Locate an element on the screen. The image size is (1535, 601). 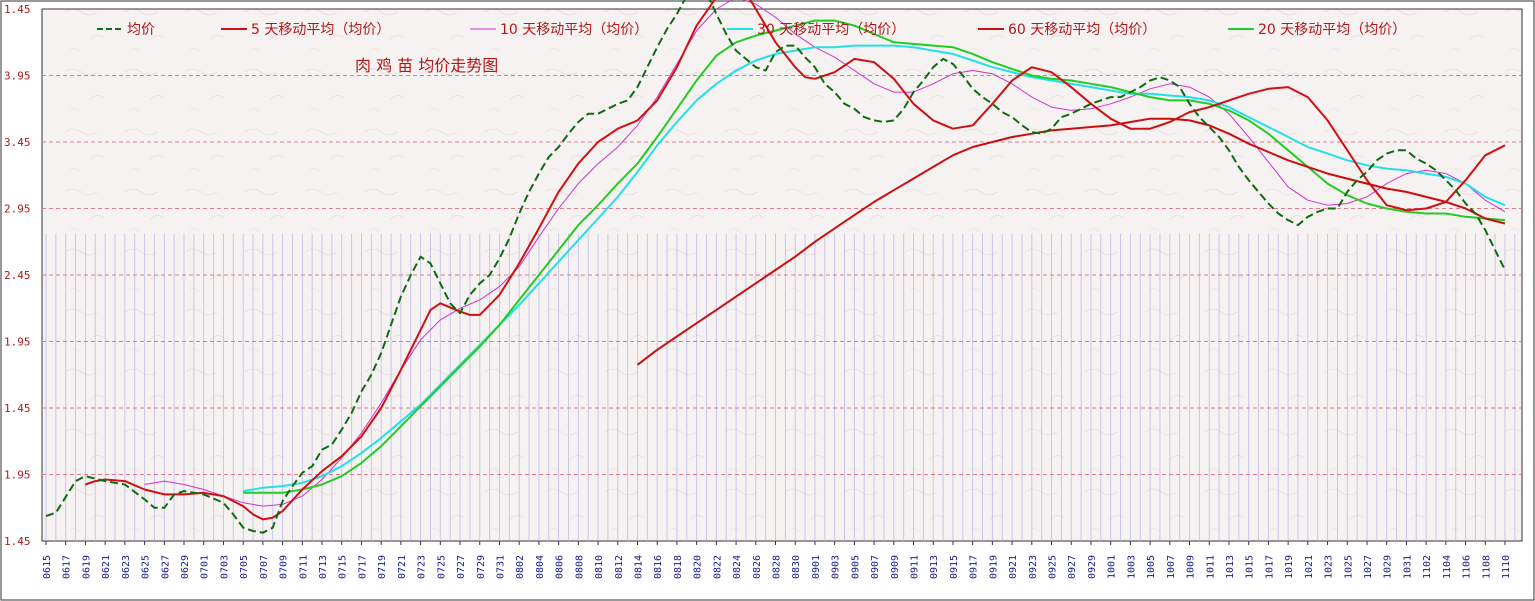
y-tick-label: 3.95 is located at coordinates (17, 76).